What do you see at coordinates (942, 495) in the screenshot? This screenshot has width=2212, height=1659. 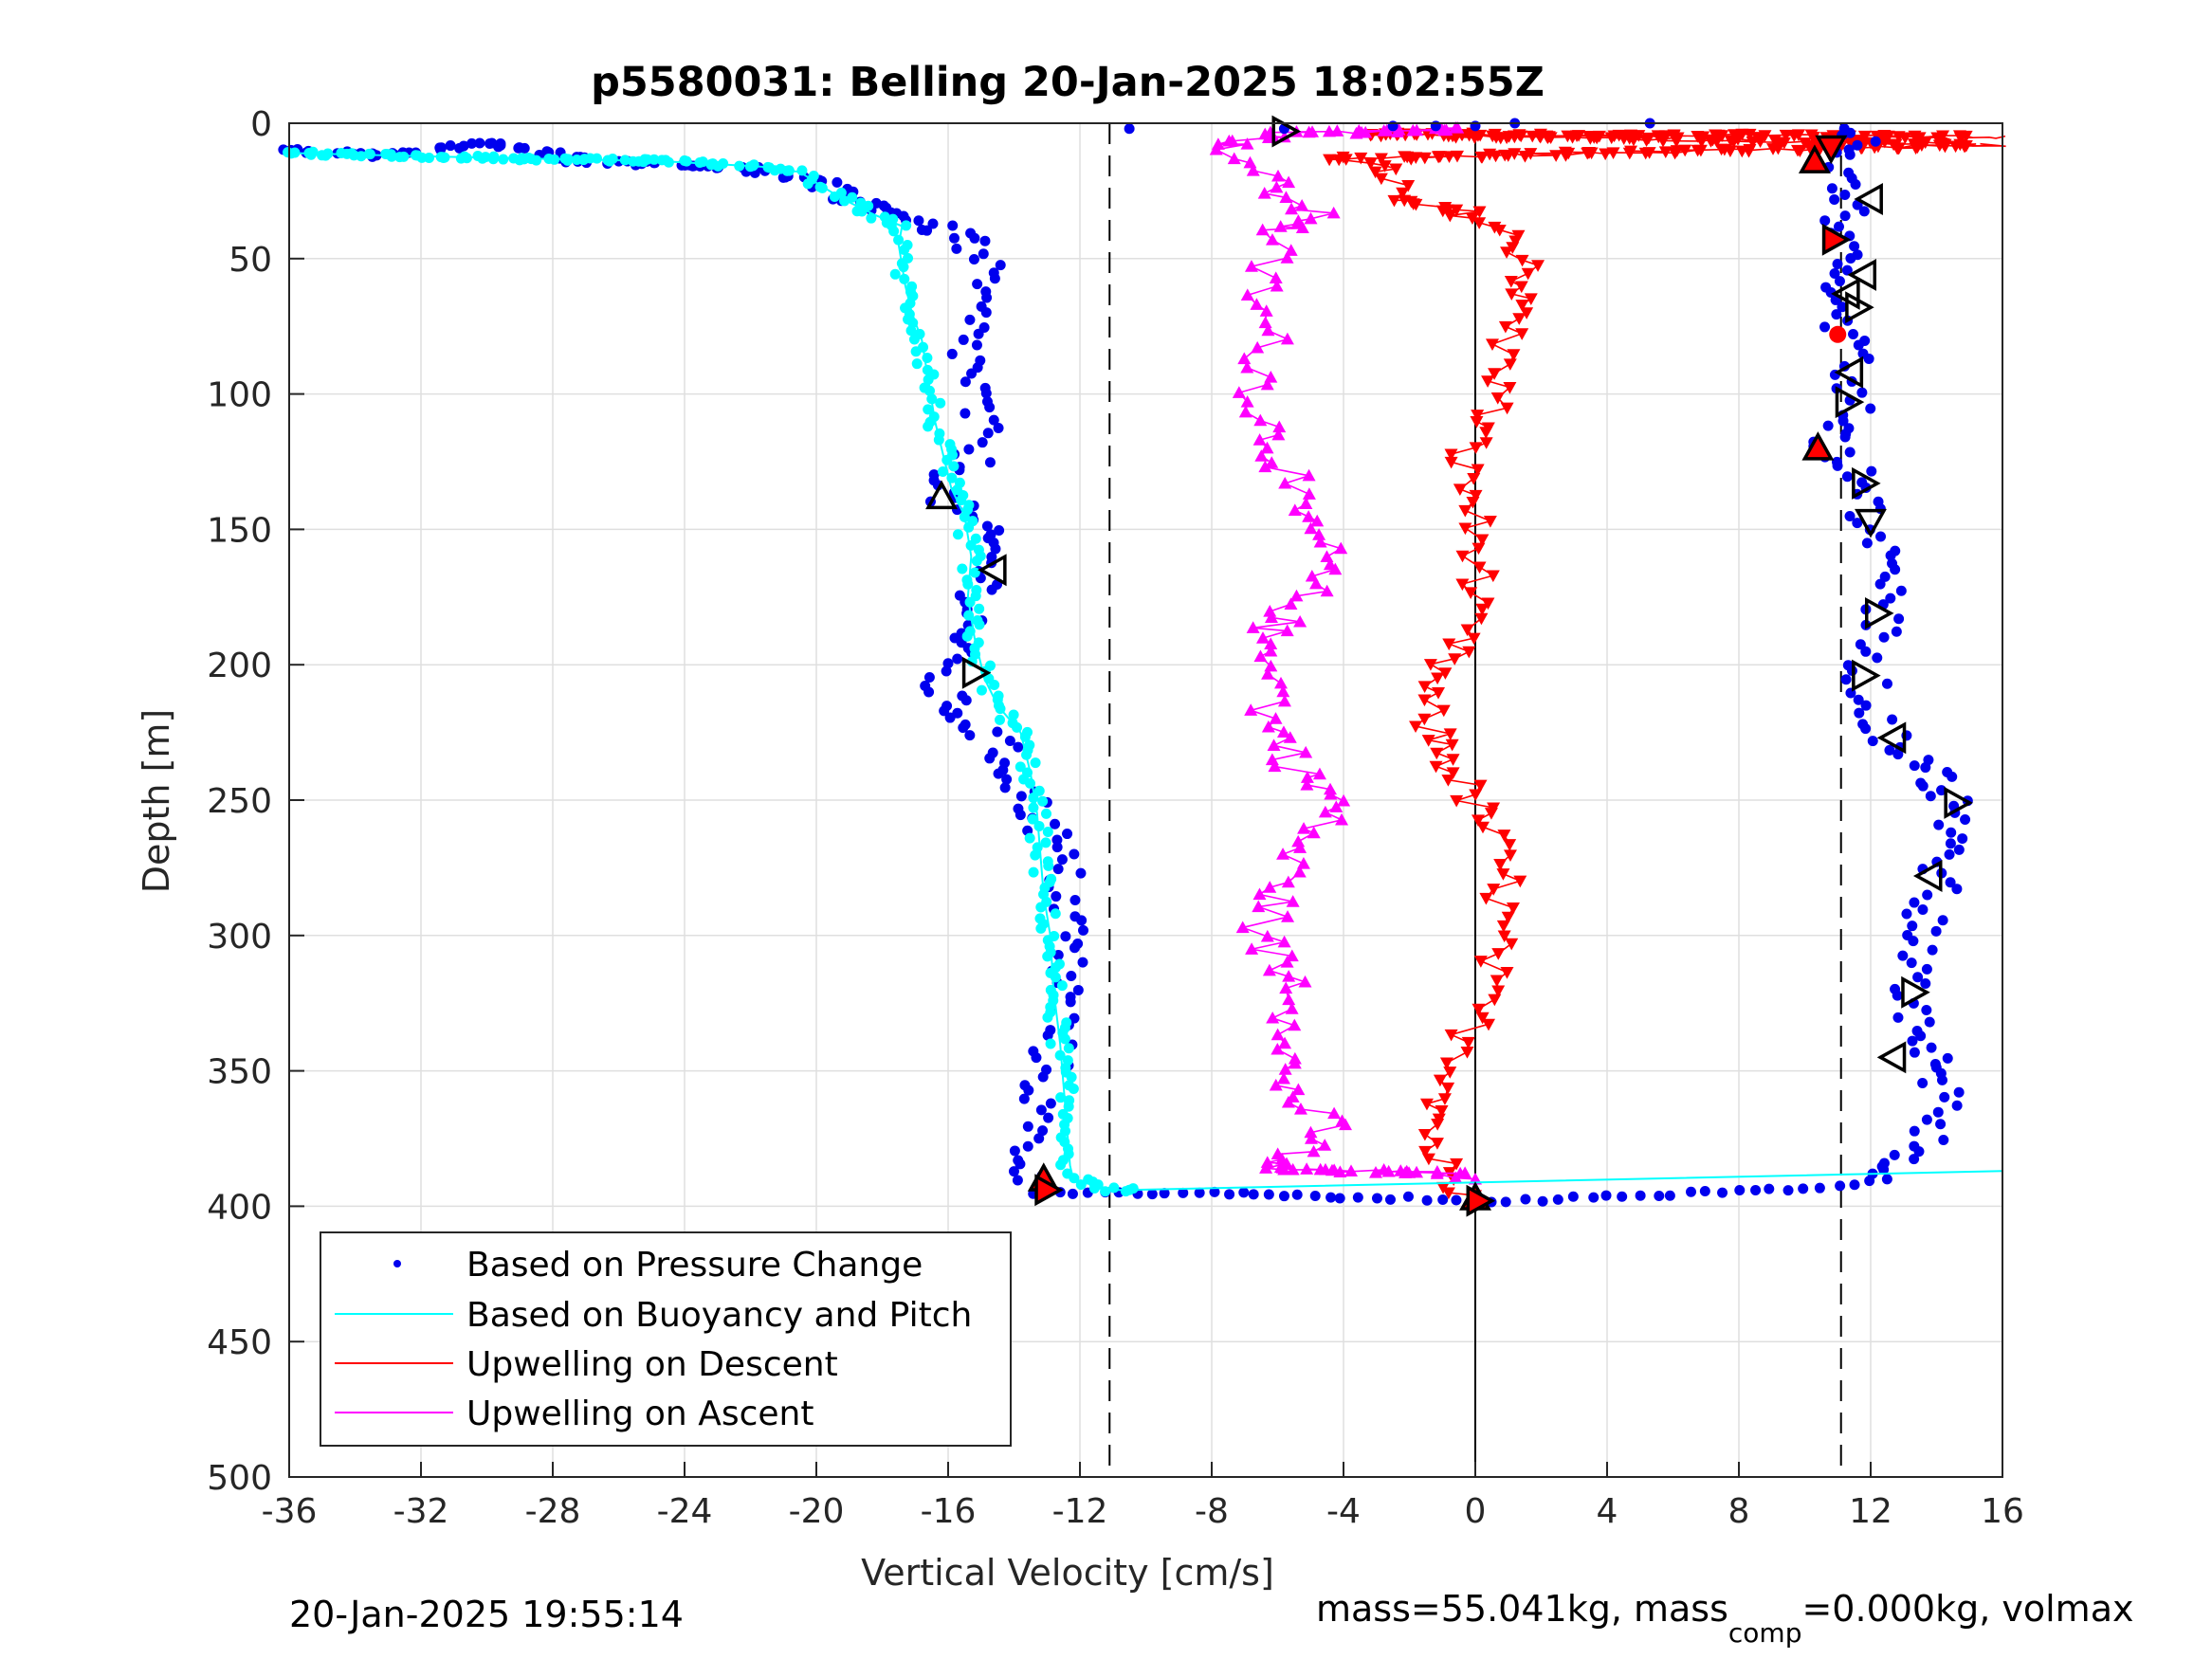 I see `triangle-up-marker` at bounding box center [942, 495].